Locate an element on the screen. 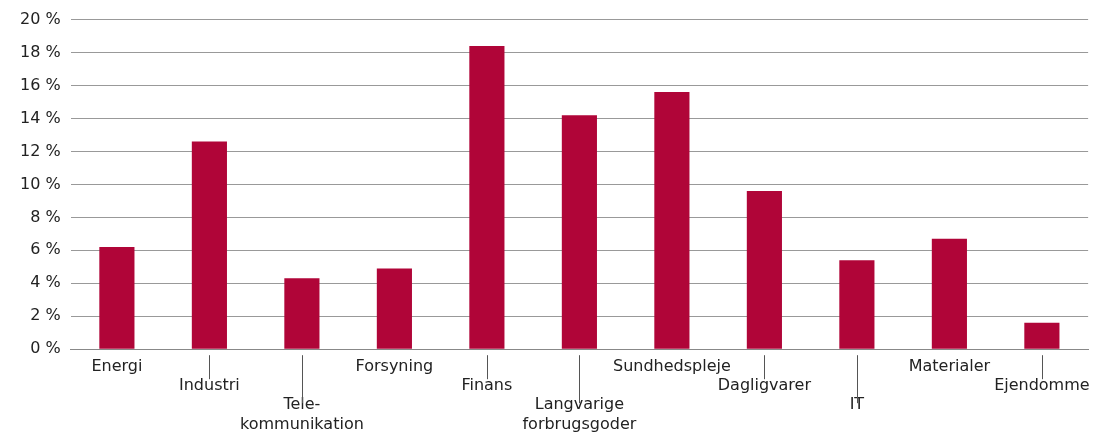  x-tick-label: Sundhedspleje is located at coordinates (671, 365).